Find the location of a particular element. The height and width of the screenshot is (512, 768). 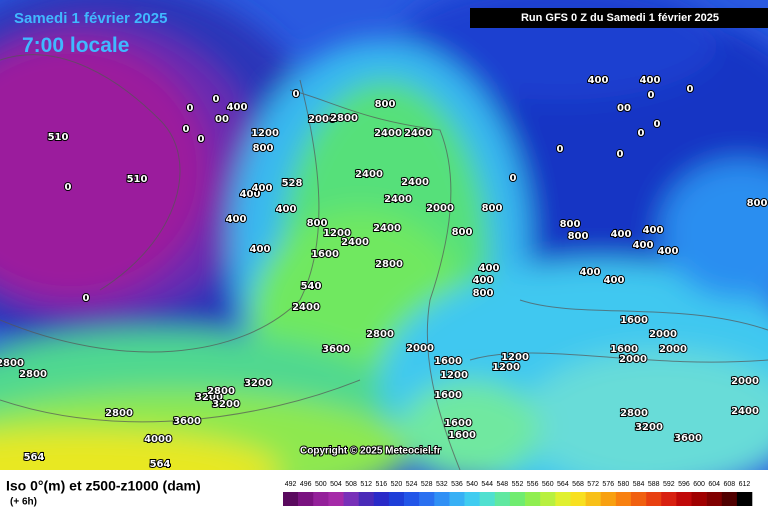

contour-label: 510 is located at coordinates (58, 137).